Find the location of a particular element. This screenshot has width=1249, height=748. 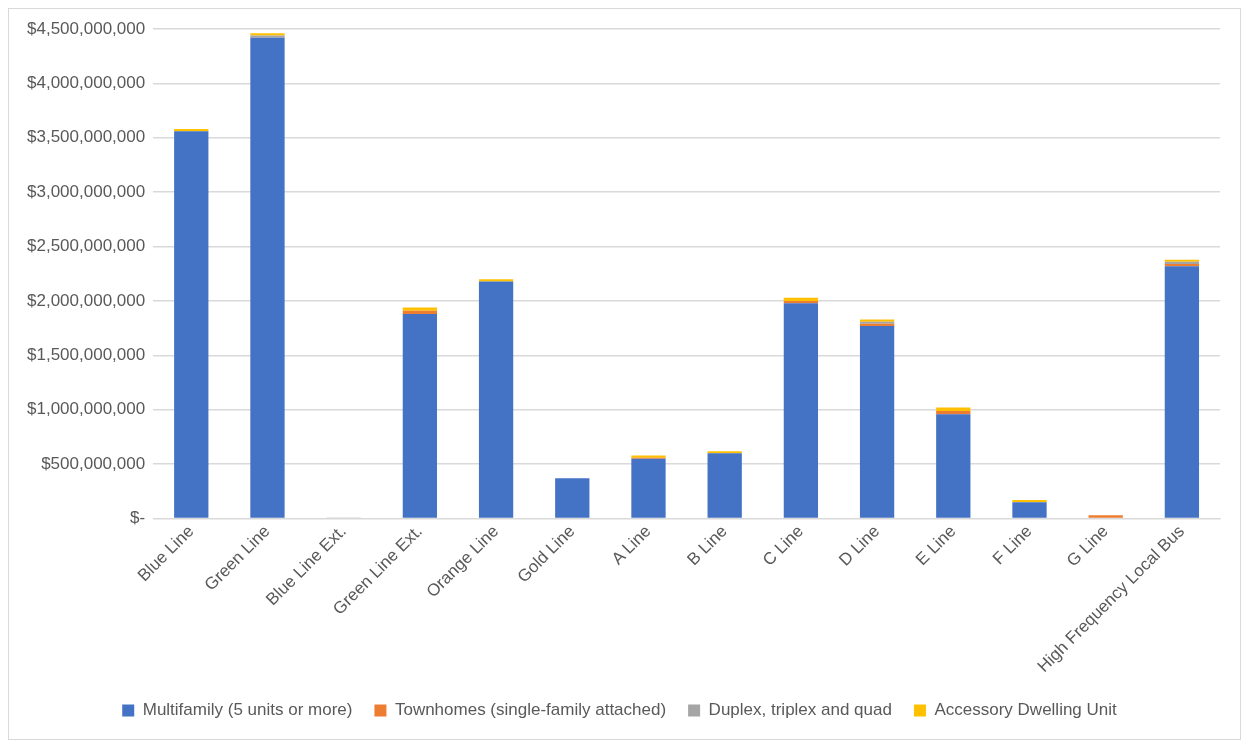

x-tick-label: C Line is located at coordinates (783, 545).